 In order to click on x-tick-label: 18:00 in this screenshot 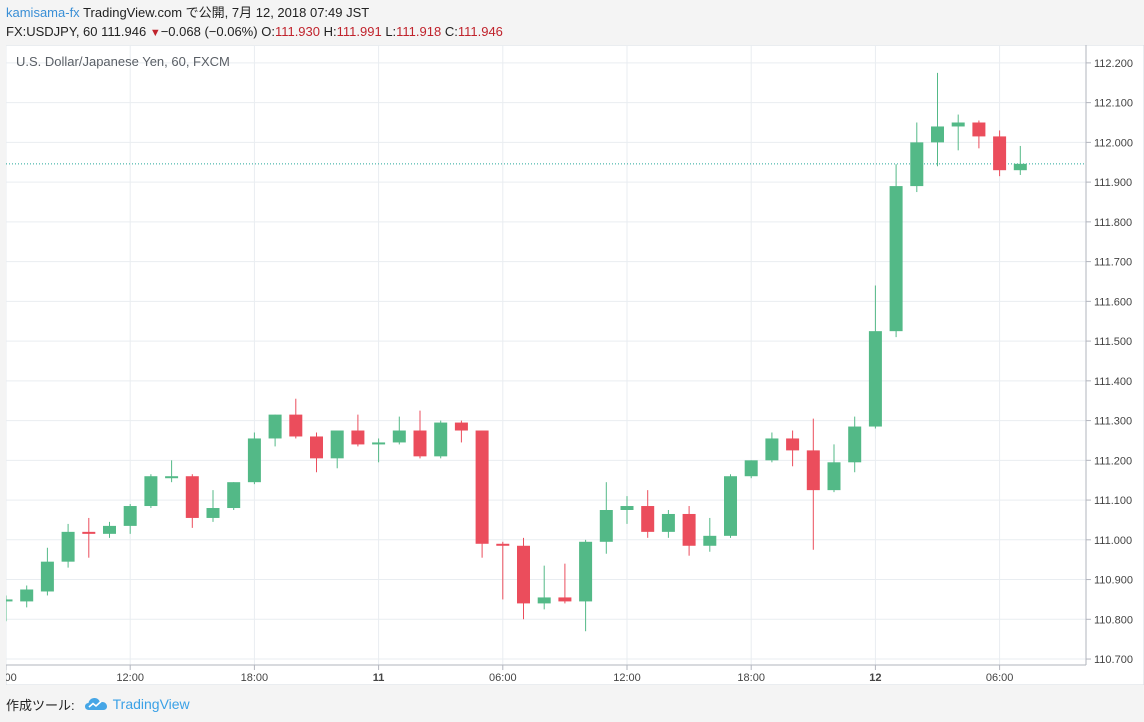, I will do `click(751, 678)`.